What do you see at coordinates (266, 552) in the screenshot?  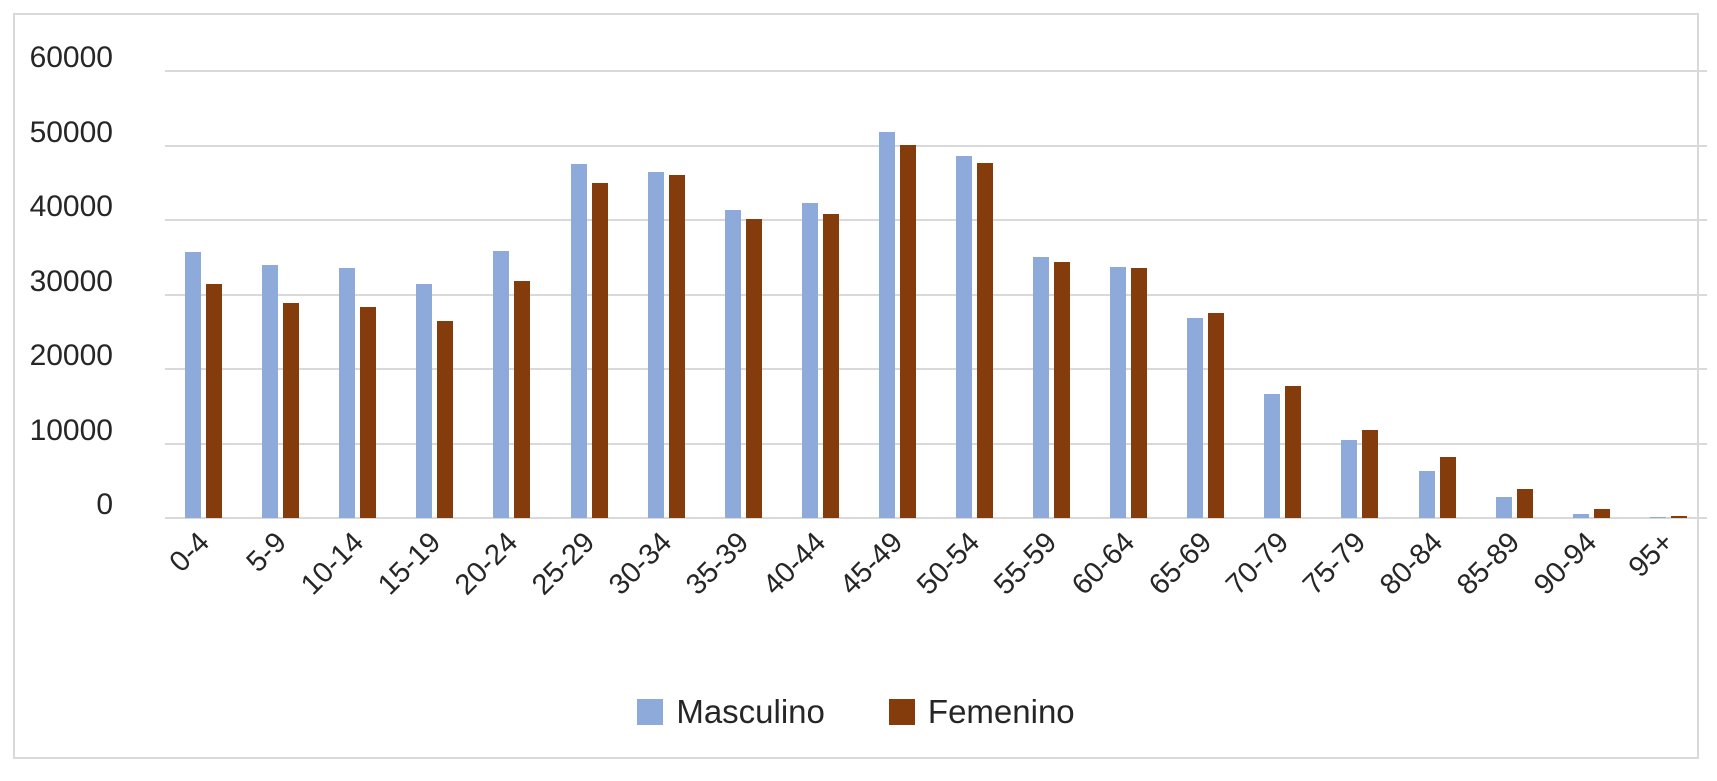 I see `x-tick-label-5-9: 5-9` at bounding box center [266, 552].